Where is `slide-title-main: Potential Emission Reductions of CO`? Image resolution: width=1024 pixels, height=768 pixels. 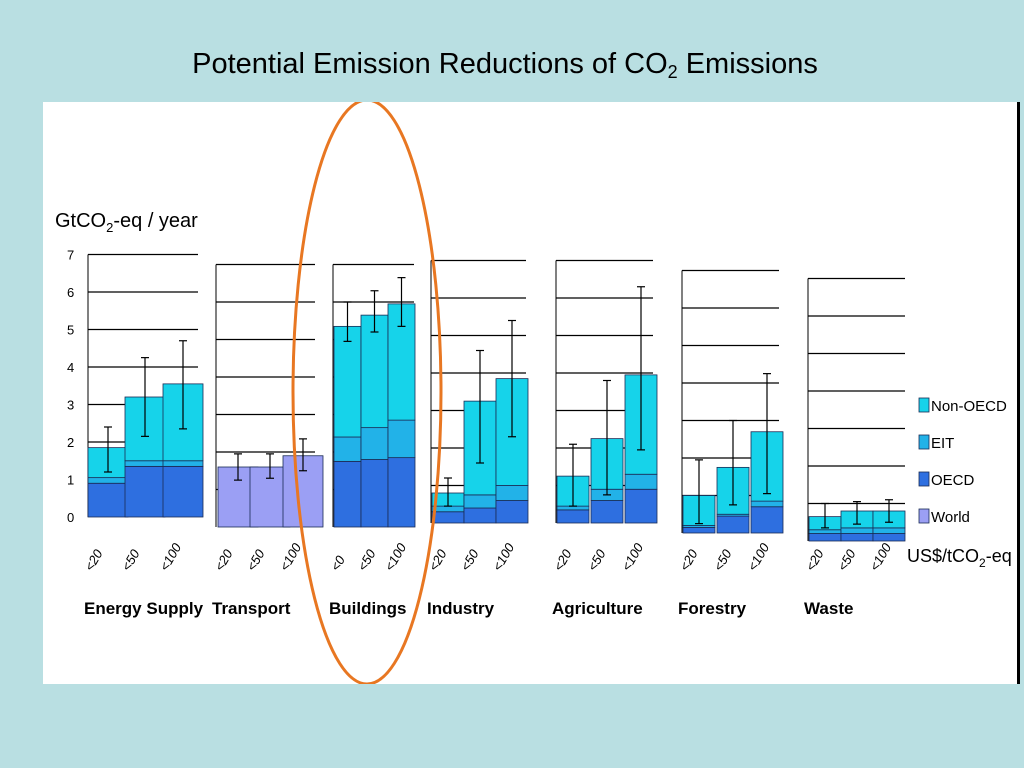
slide-title-main: Potential Emission Reductions of CO is located at coordinates (430, 64).